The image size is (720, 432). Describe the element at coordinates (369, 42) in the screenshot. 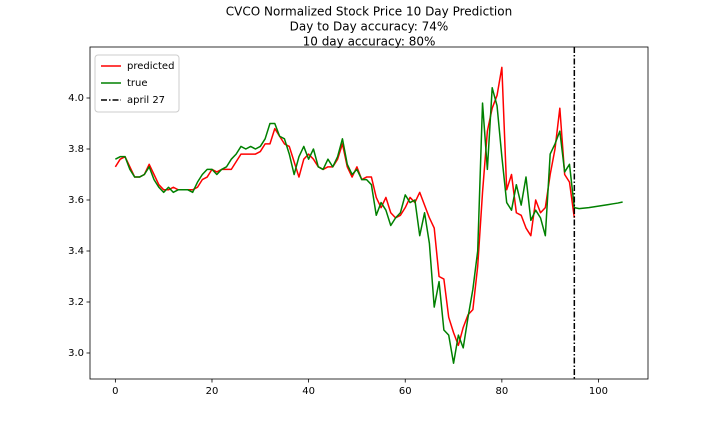

I see `chart-subtitle: 10 day accuracy: 80%` at that location.